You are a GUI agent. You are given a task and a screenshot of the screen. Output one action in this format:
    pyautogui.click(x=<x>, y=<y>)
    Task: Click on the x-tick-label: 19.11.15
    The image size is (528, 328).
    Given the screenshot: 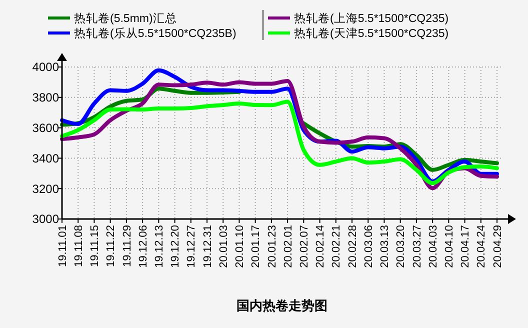 What is the action you would take?
    pyautogui.click(x=95, y=246)
    